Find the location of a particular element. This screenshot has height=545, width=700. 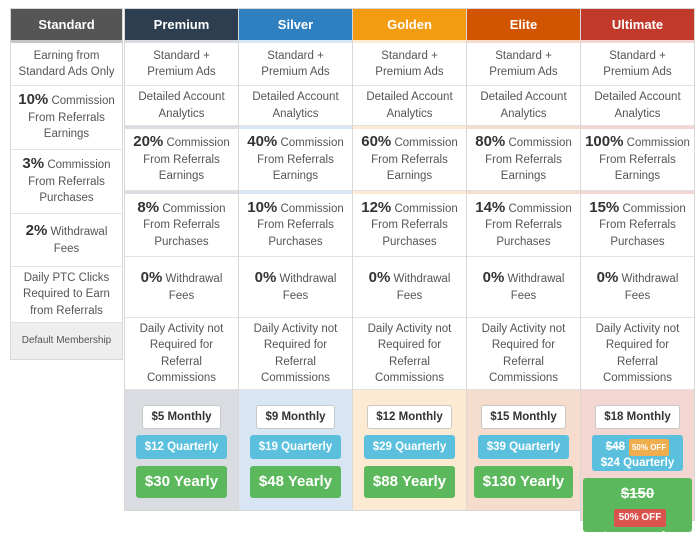

feature-referral-purchases: 14% Commission From Referrals Purchases is located at coordinates (523, 225).